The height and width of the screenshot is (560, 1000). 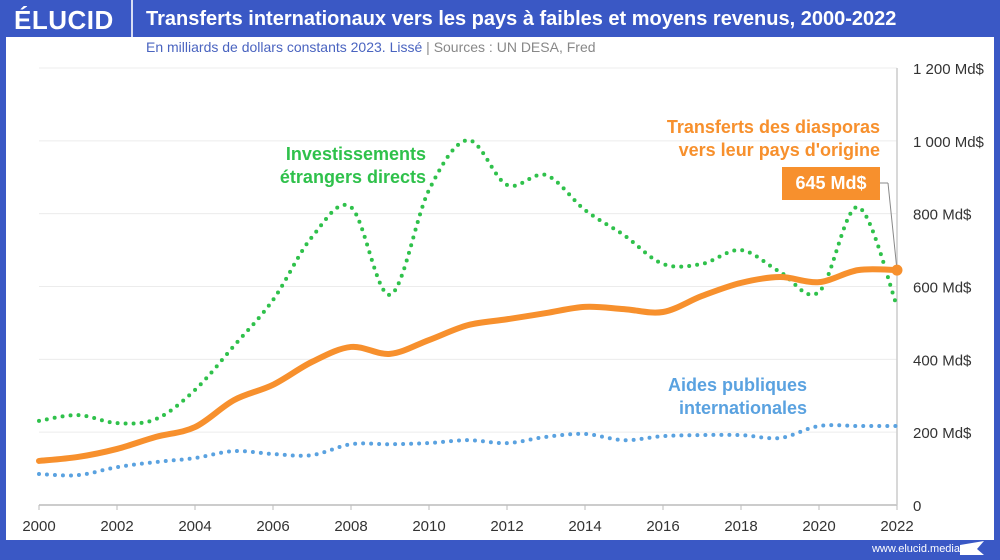 I want to click on fdi-label-line1: Investissements, so click(x=355, y=154).